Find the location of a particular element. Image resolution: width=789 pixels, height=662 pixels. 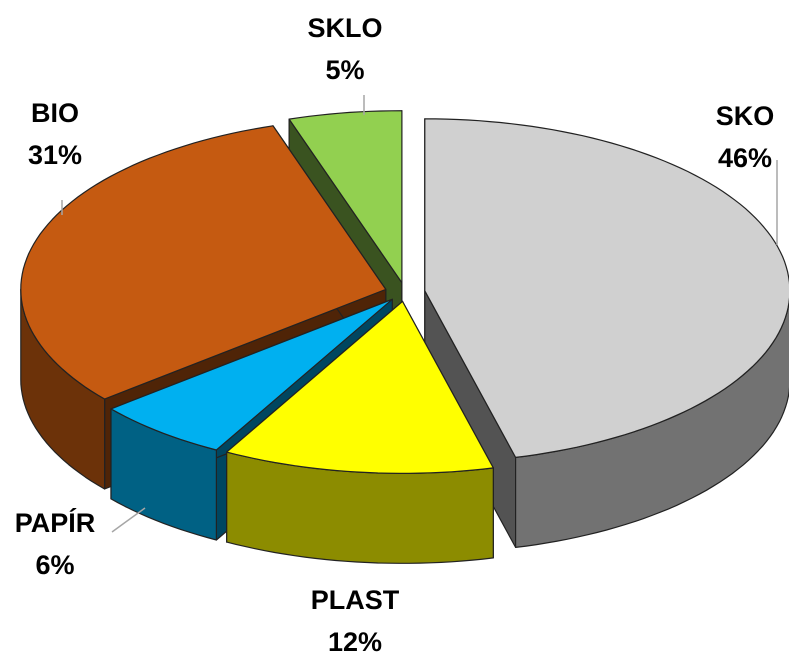

value-label: 31% is located at coordinates (55, 155).